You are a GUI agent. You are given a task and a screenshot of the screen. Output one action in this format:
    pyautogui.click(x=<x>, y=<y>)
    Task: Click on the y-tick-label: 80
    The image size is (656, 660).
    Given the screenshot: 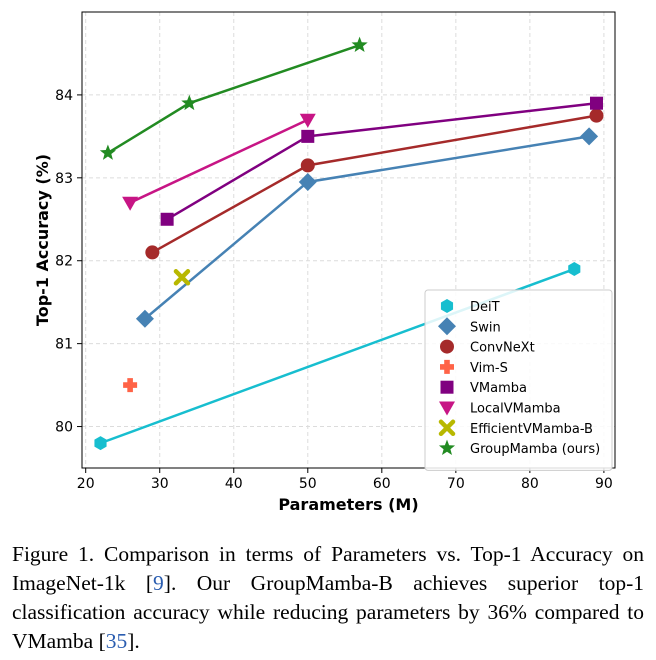 What is the action you would take?
    pyautogui.click(x=64, y=428)
    